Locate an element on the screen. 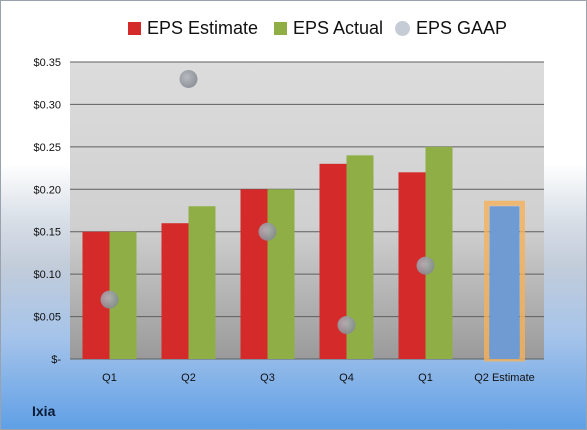 The image size is (587, 430). company-name: Ixia is located at coordinates (44, 411).